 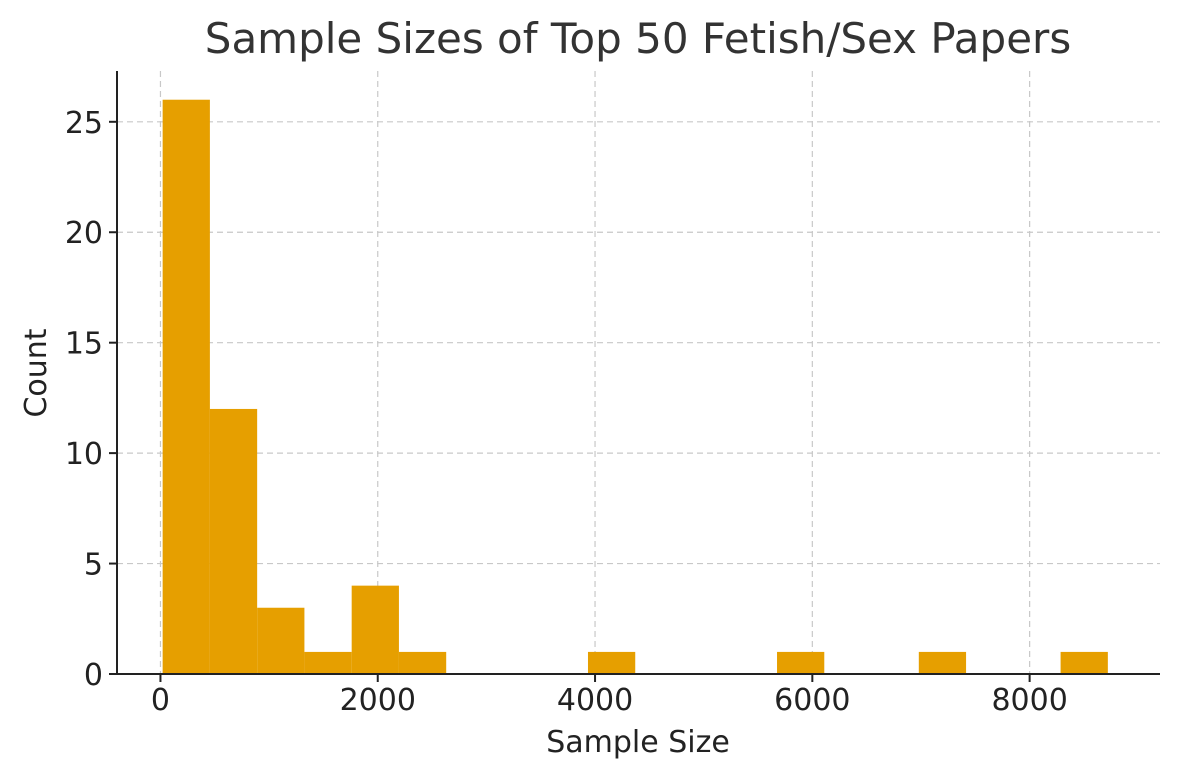 What do you see at coordinates (595, 700) in the screenshot?
I see `x-tick-label: 4000` at bounding box center [595, 700].